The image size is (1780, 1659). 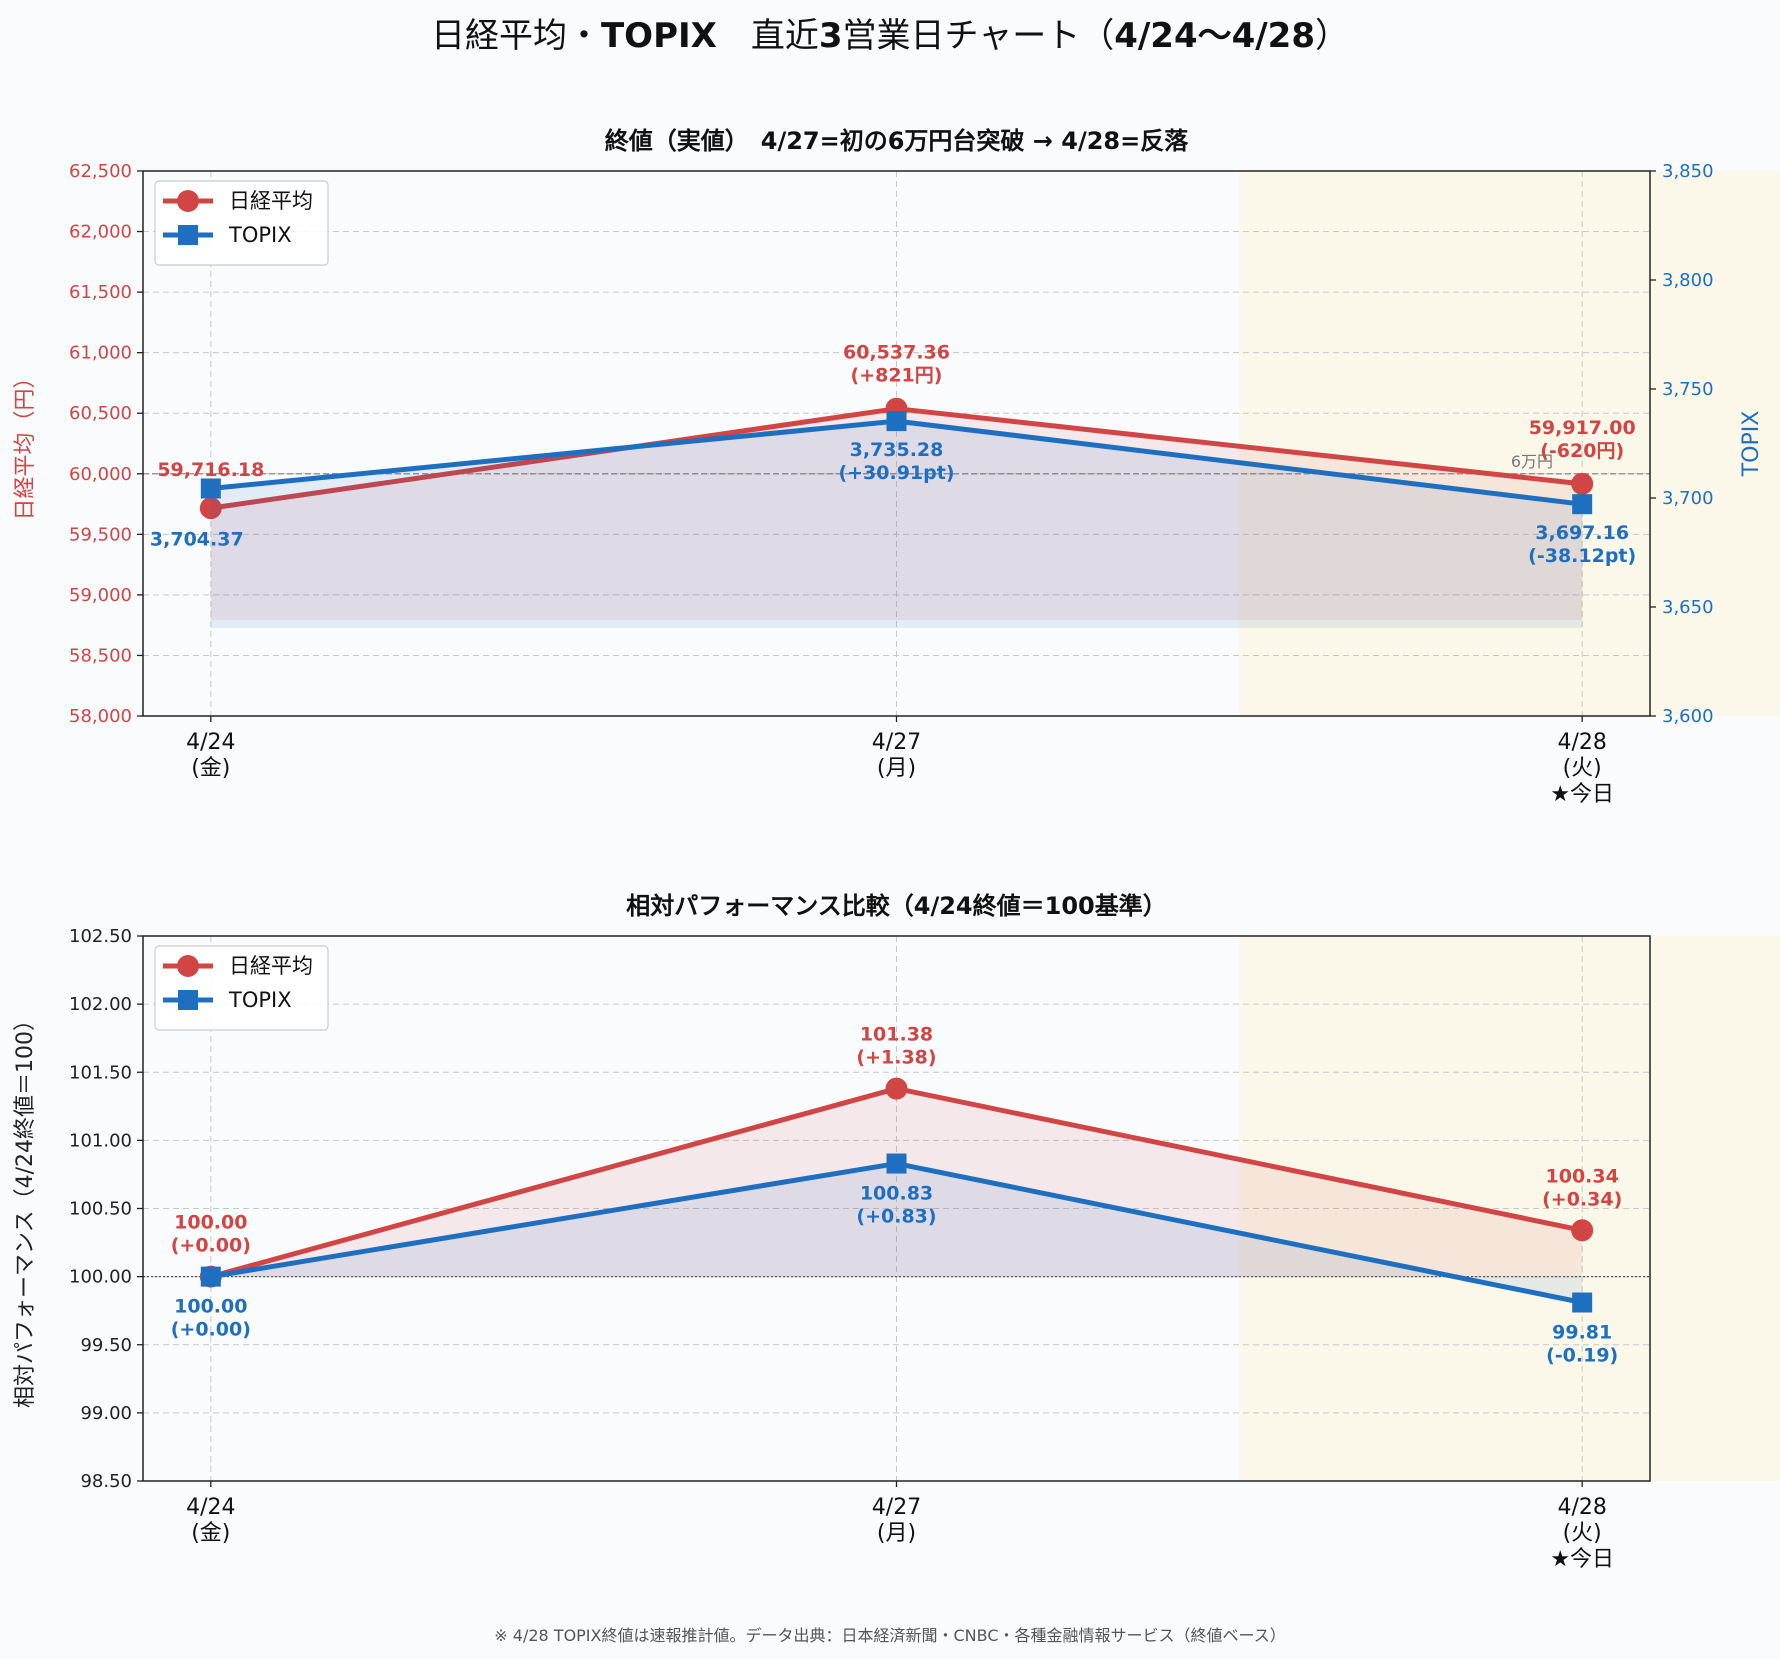 What do you see at coordinates (1582, 451) in the screenshot?
I see `data-label-nikkei: (-620円)` at bounding box center [1582, 451].